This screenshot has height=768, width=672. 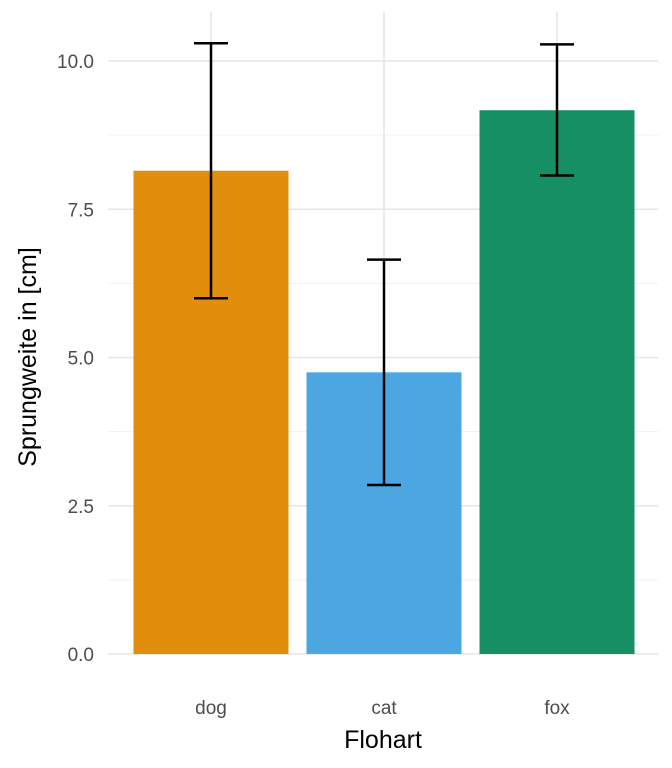 I want to click on y-tick-label: 0.0, so click(x=81, y=655).